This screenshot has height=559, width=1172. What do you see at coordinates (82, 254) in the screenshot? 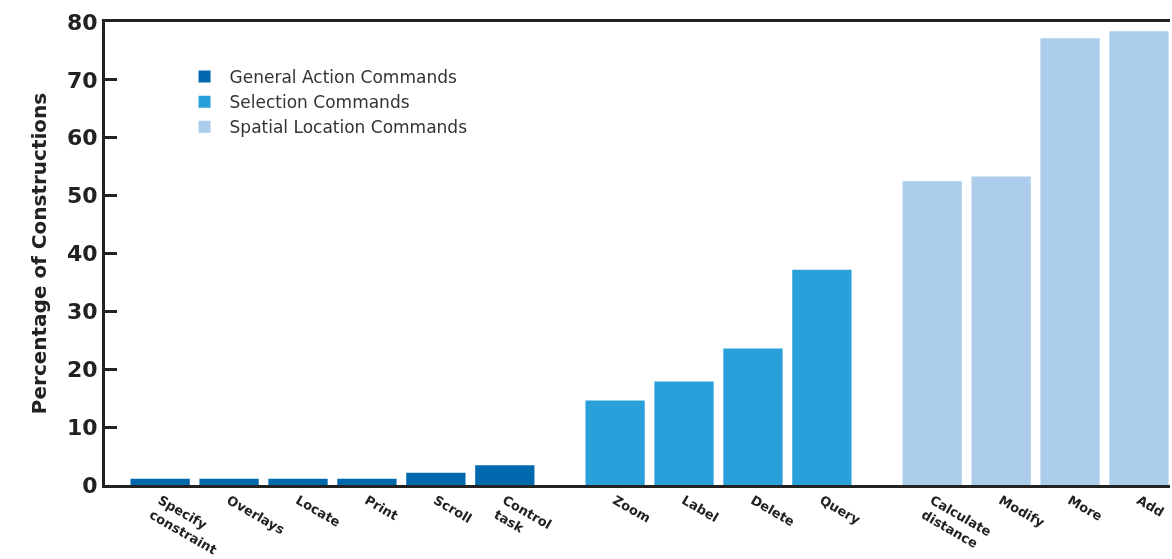
I see `y-tick-label: 40` at bounding box center [82, 254].